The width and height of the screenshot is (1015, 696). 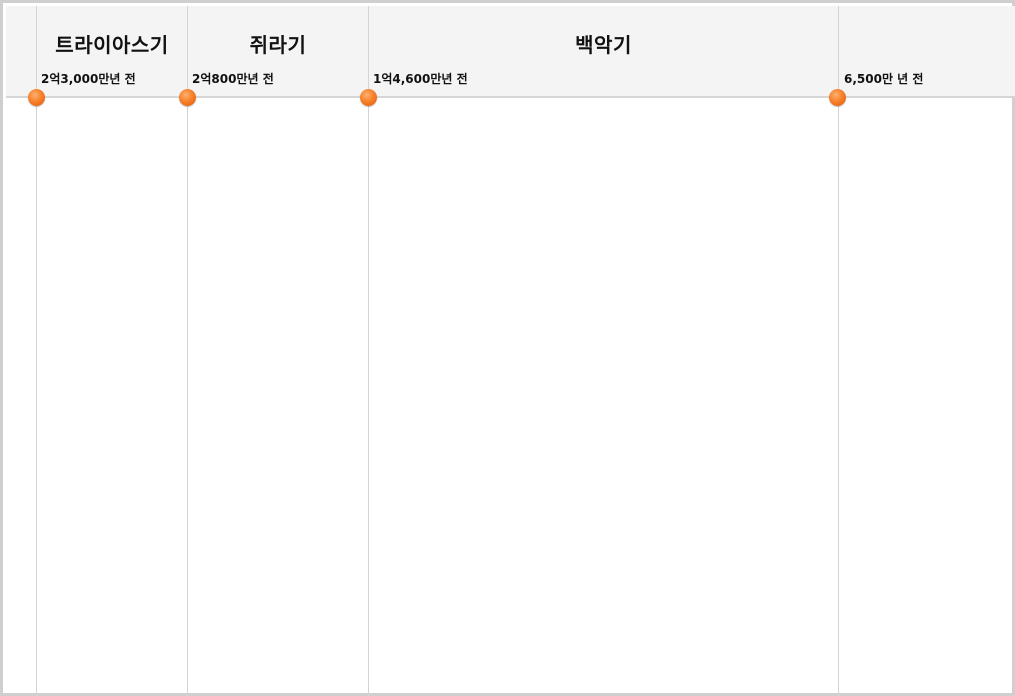 What do you see at coordinates (510, 52) in the screenshot?
I see `timeline-header` at bounding box center [510, 52].